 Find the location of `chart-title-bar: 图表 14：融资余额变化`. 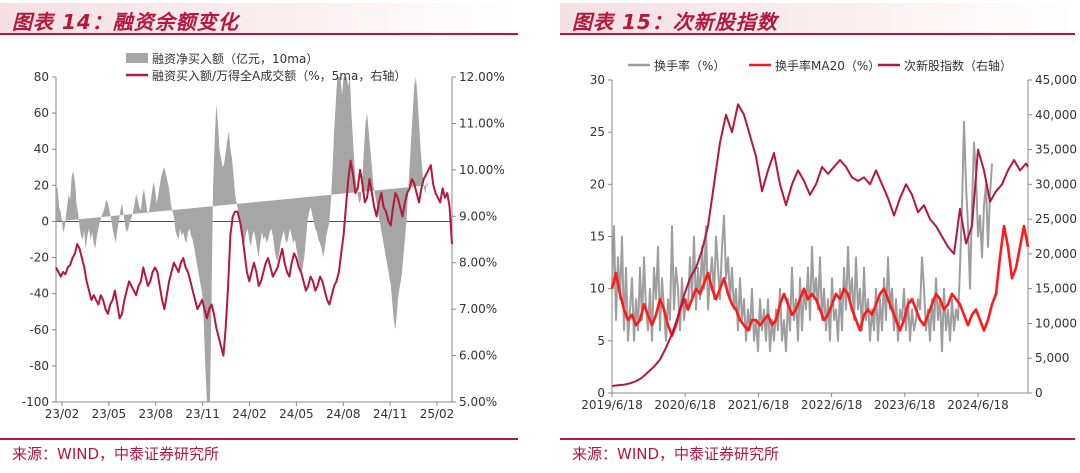

chart-title-bar: 图表 14：融资余额变化 is located at coordinates (259, 19).